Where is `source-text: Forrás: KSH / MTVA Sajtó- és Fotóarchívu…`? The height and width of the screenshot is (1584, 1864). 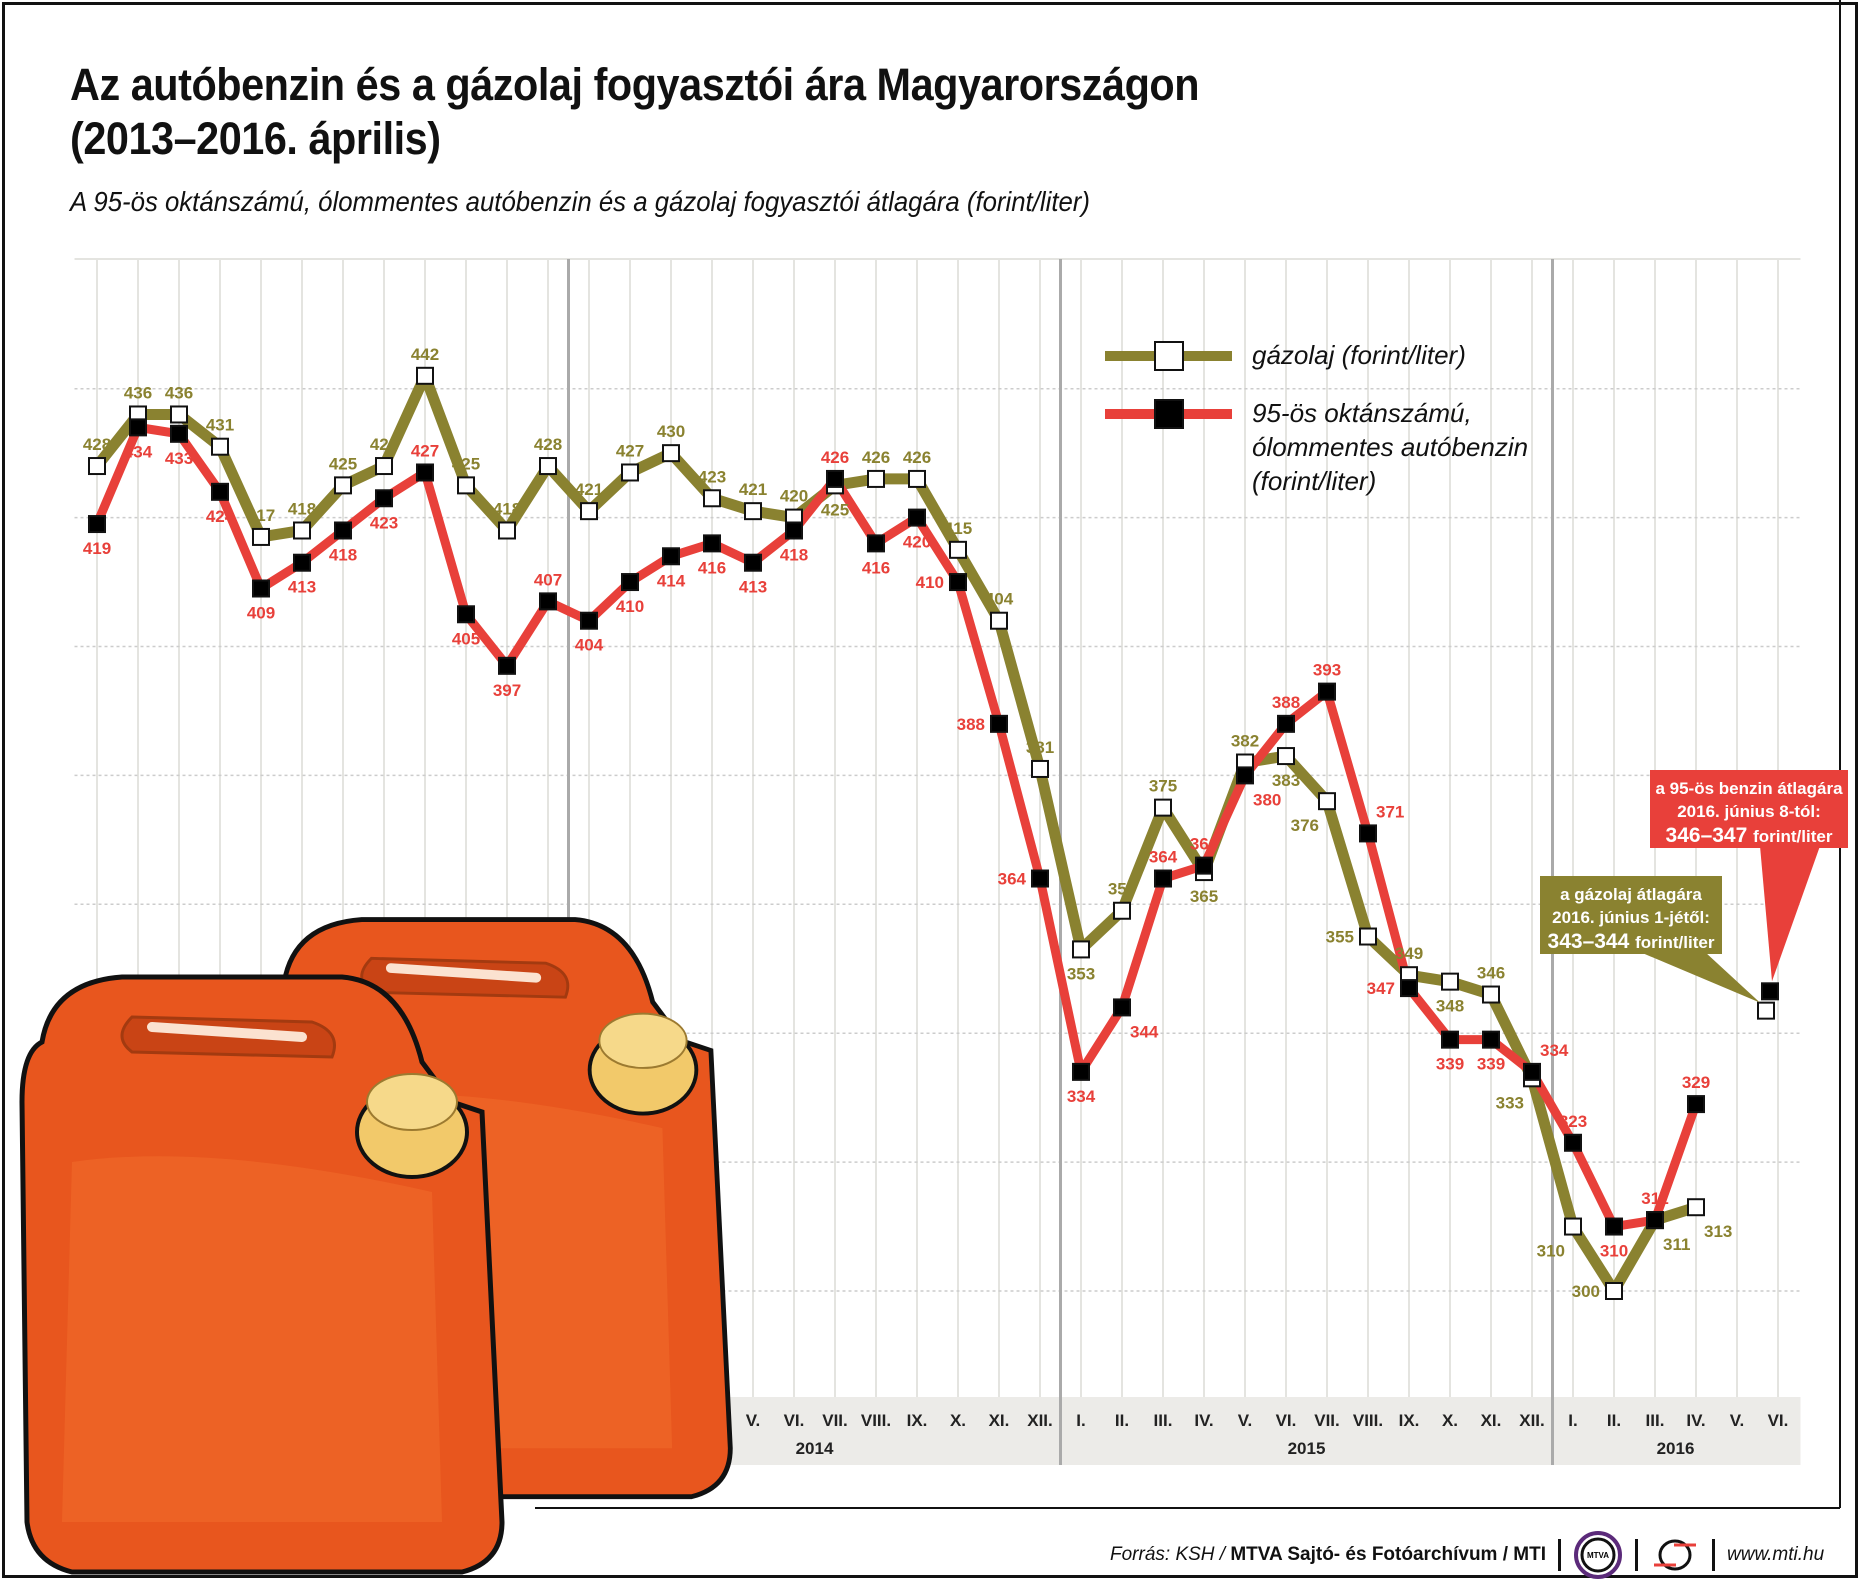
source-text: Forrás: KSH / MTVA Sajtó- és Fotóarchívu… is located at coordinates (1328, 1555).